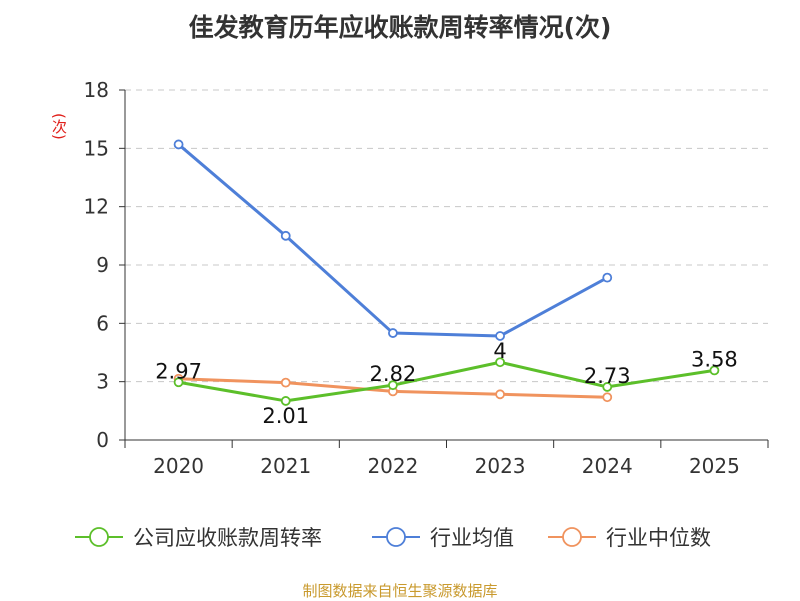  What do you see at coordinates (102, 323) in the screenshot?
I see `y-tick-label: 6` at bounding box center [102, 323].